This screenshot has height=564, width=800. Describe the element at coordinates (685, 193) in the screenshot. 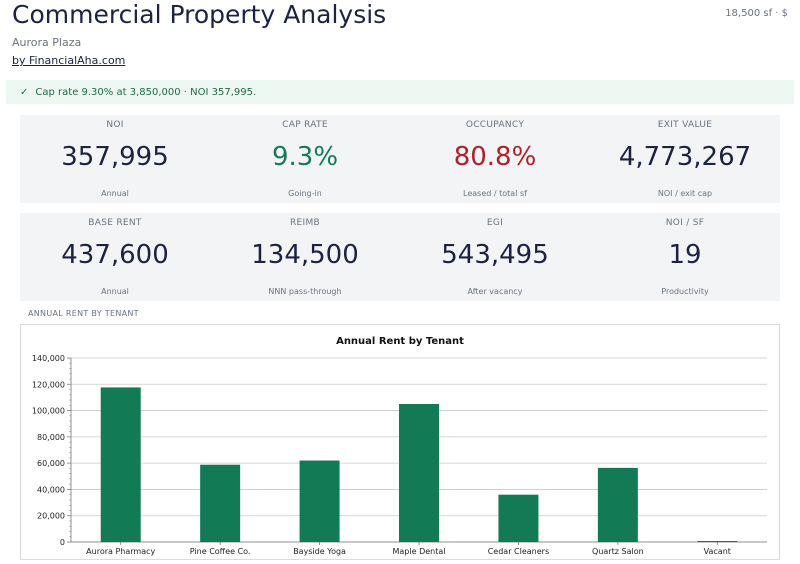

I see `kpi-caption: NOI / exit cap` at that location.